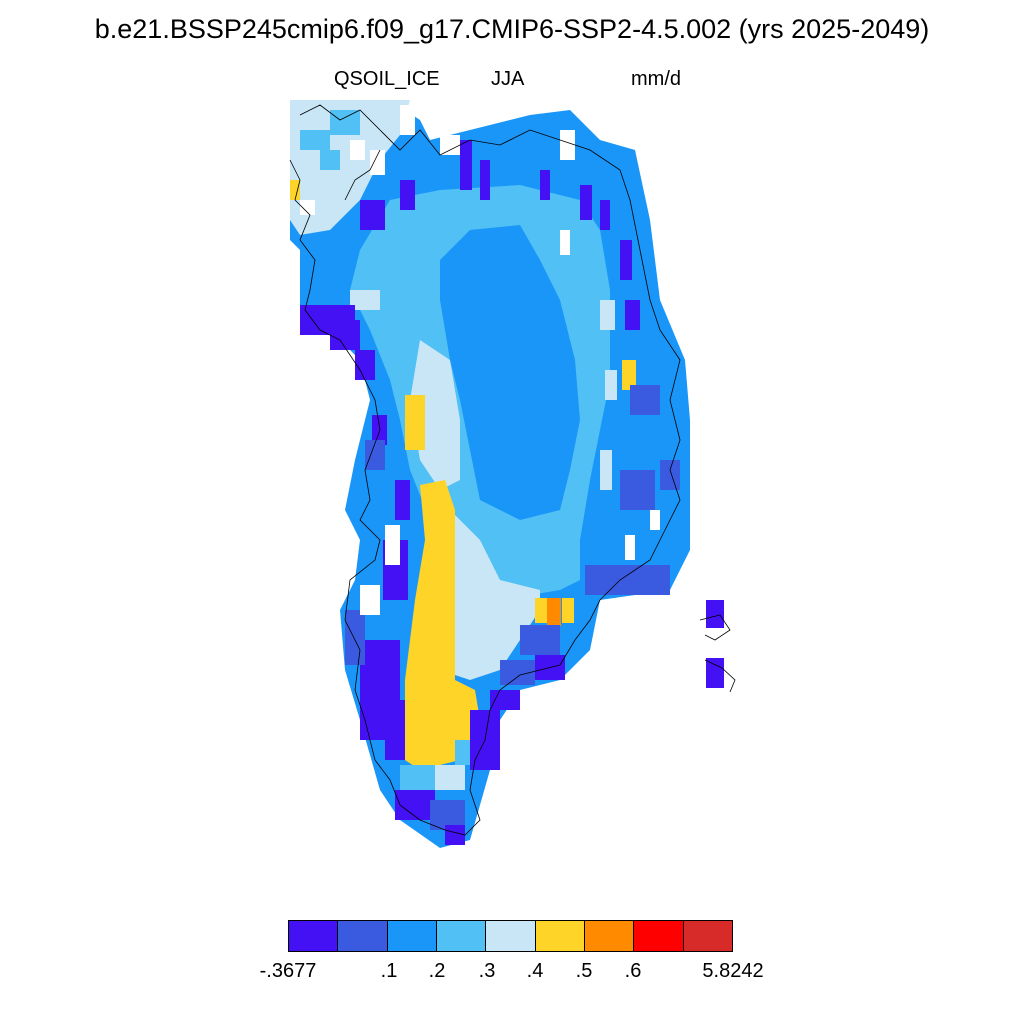 This screenshot has width=1024, height=1024. What do you see at coordinates (535, 971) in the screenshot?
I see `colorbar-tick-label: .4` at bounding box center [535, 971].